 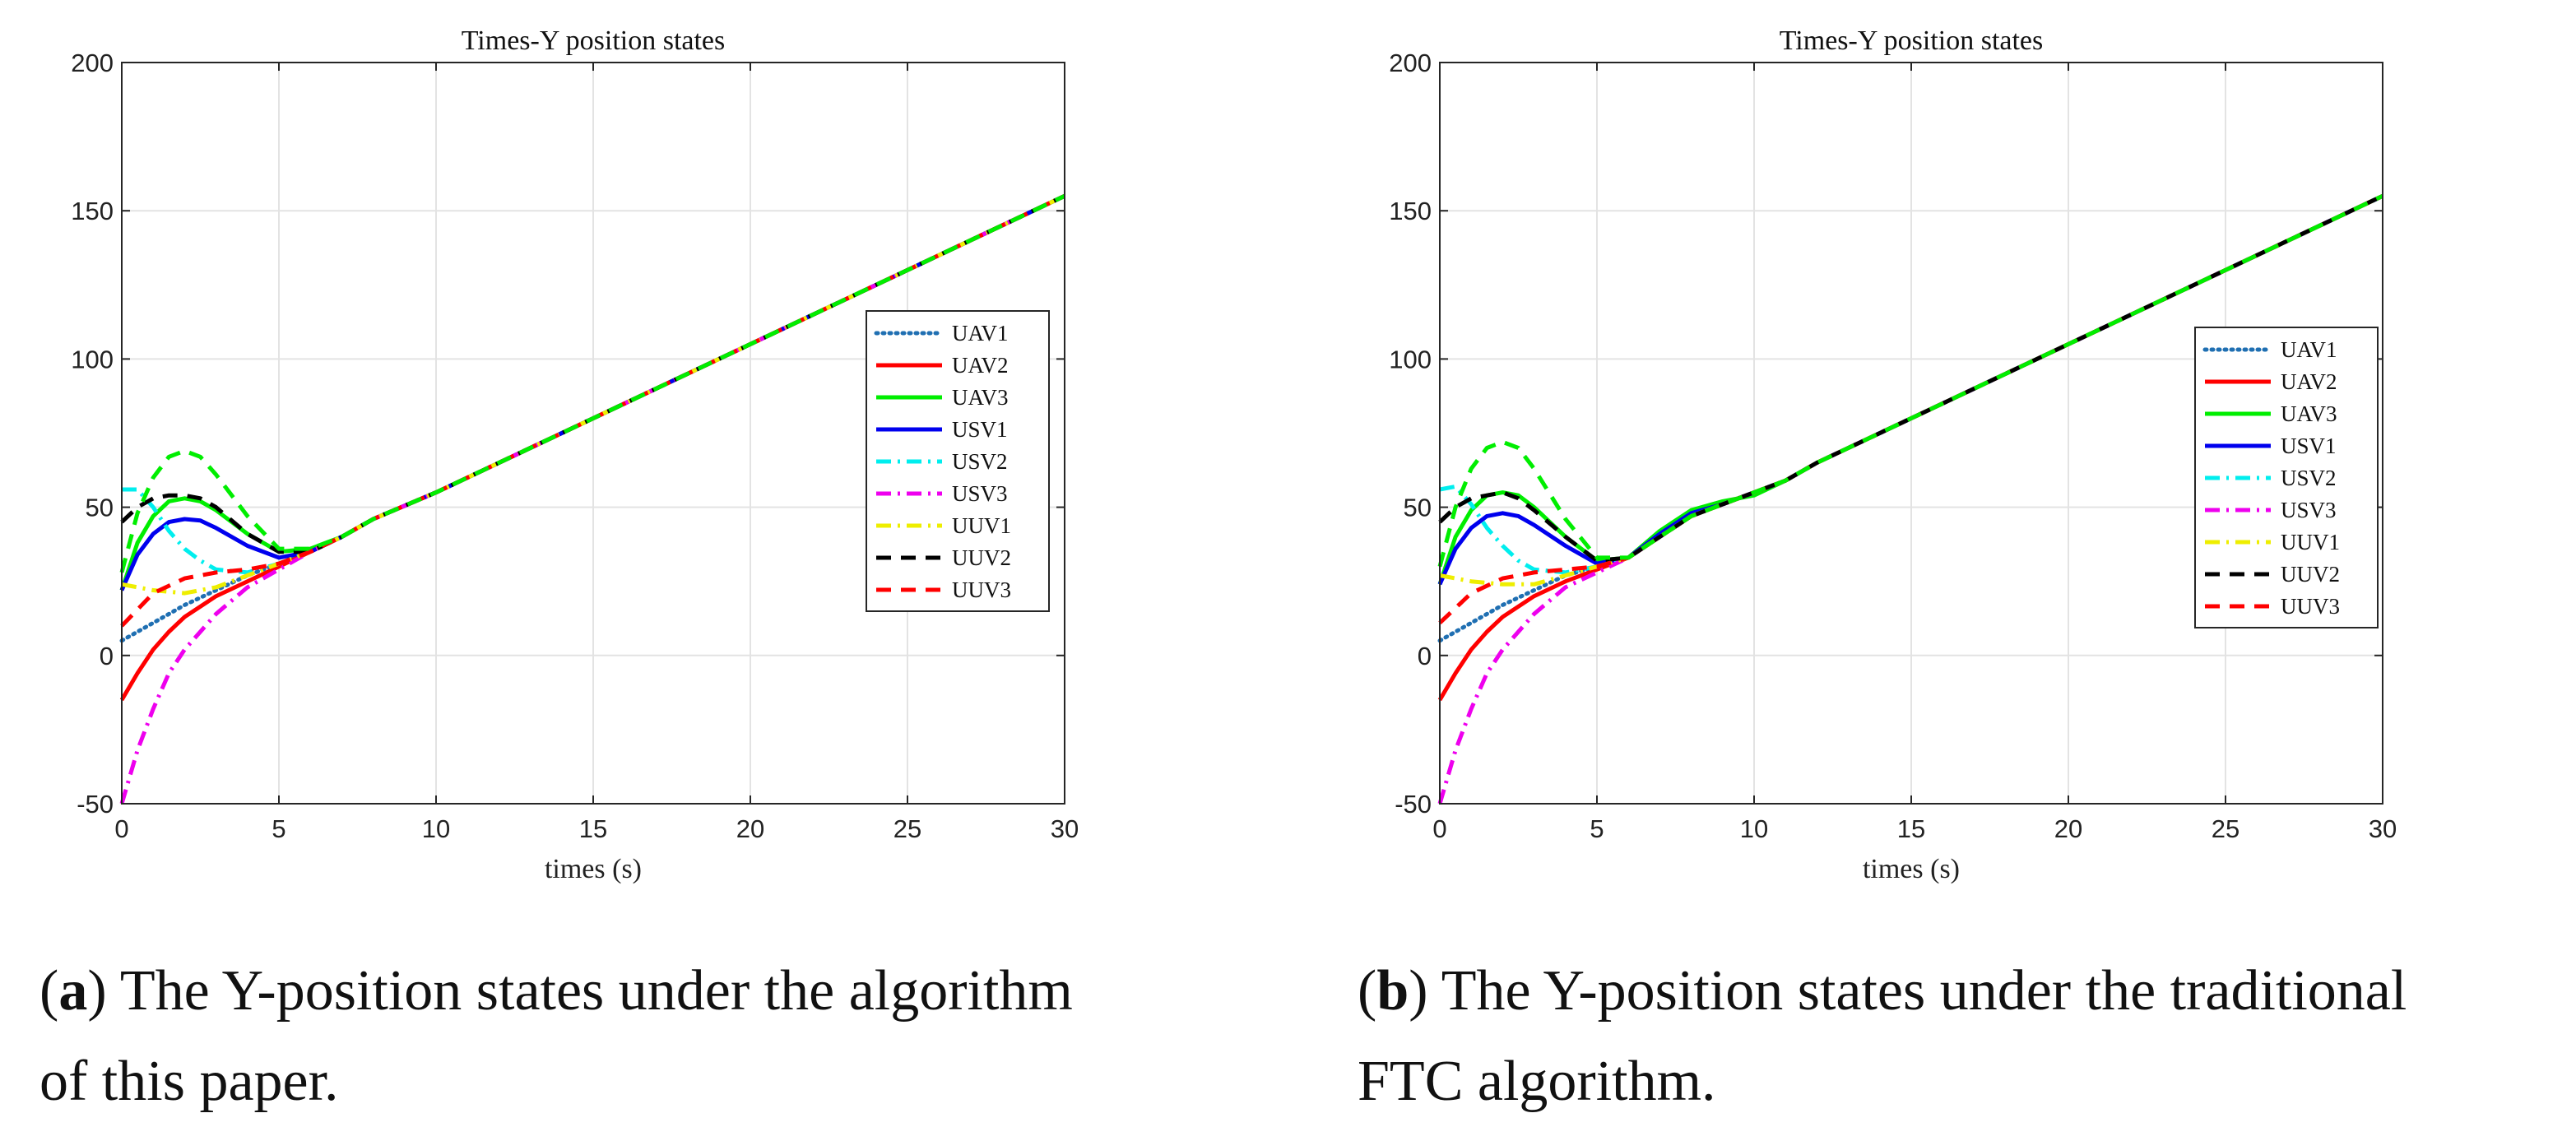 I want to click on chart-b-legend-label-uav2: UAV2, so click(x=2309, y=381).